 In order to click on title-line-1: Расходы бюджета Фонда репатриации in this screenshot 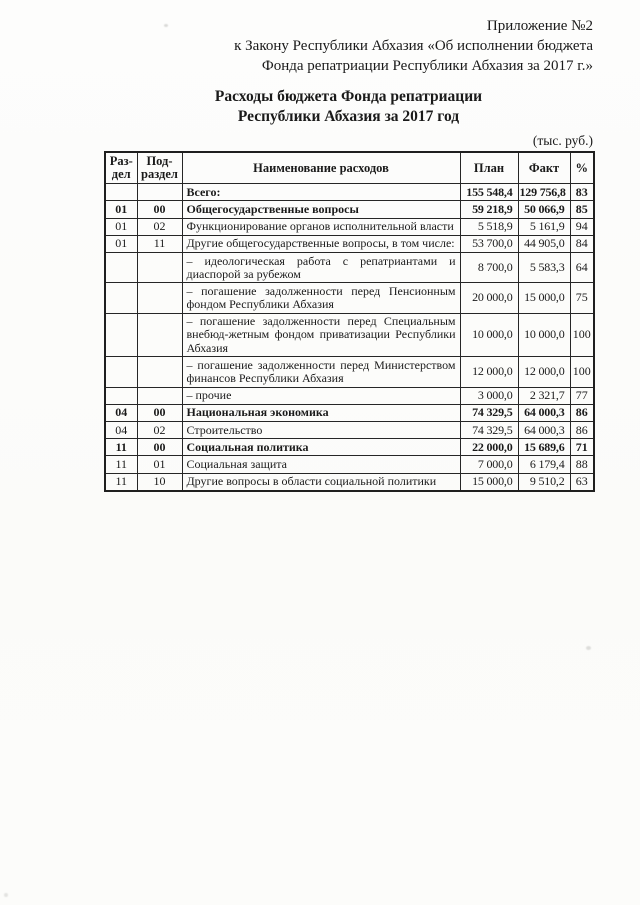, I will do `click(348, 96)`.